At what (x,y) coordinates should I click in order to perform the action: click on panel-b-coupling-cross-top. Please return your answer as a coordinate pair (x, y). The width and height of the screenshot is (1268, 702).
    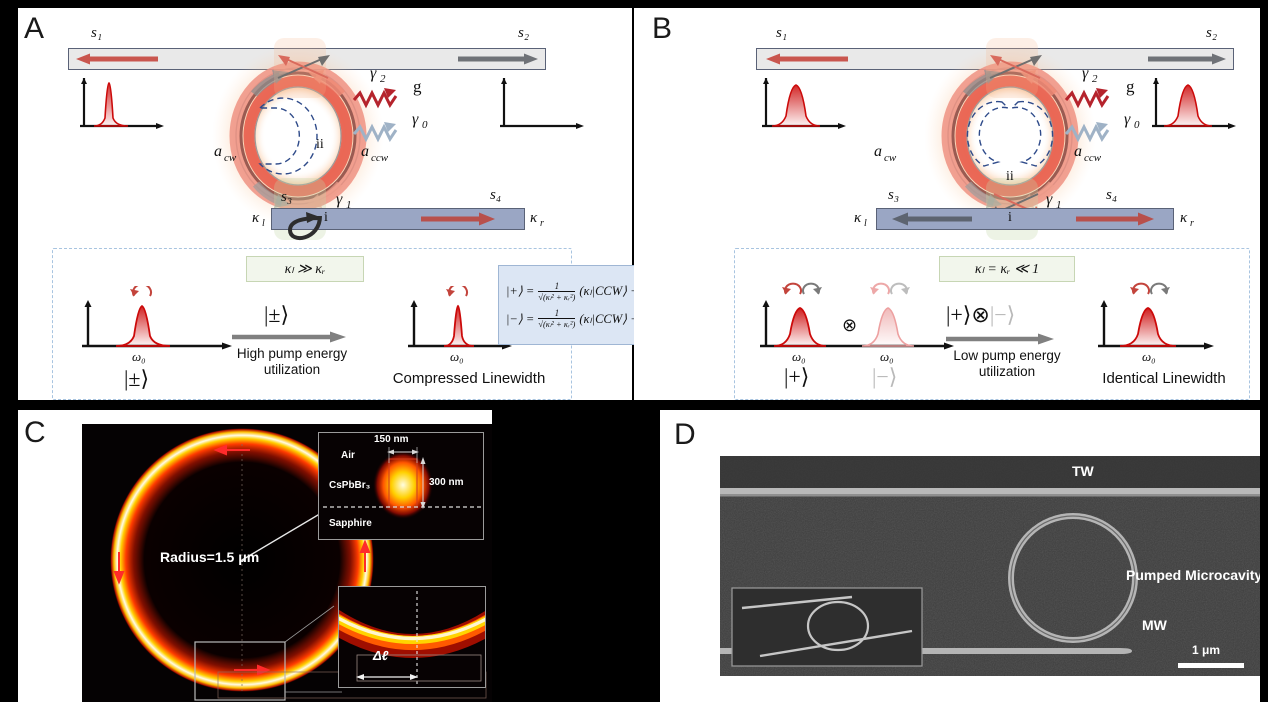
    Looking at the image, I should click on (1015, 67).